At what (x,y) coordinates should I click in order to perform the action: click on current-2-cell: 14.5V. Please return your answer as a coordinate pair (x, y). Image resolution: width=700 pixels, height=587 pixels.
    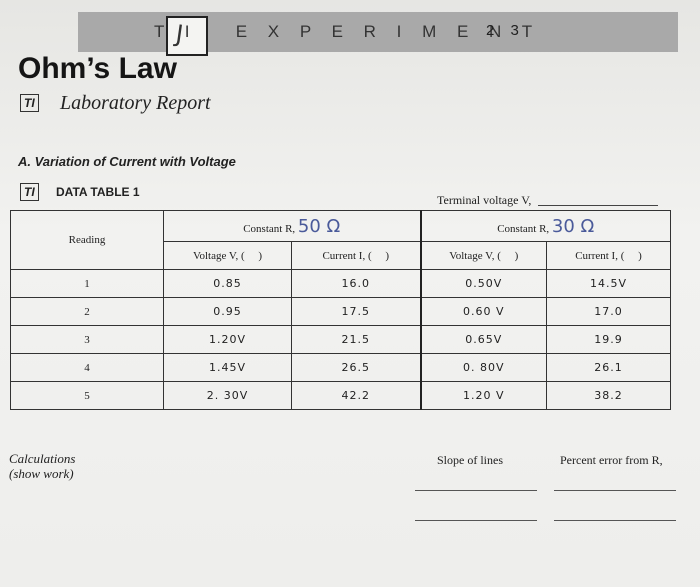
    Looking at the image, I should click on (608, 283).